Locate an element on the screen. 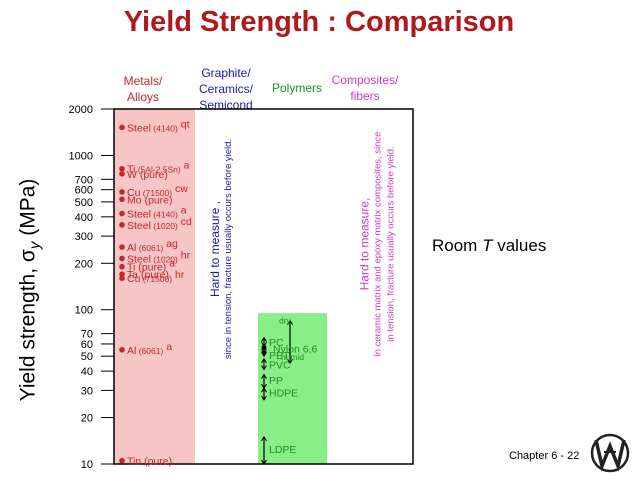 The image size is (638, 479). room-temperature-note: Room T values is located at coordinates (489, 246).